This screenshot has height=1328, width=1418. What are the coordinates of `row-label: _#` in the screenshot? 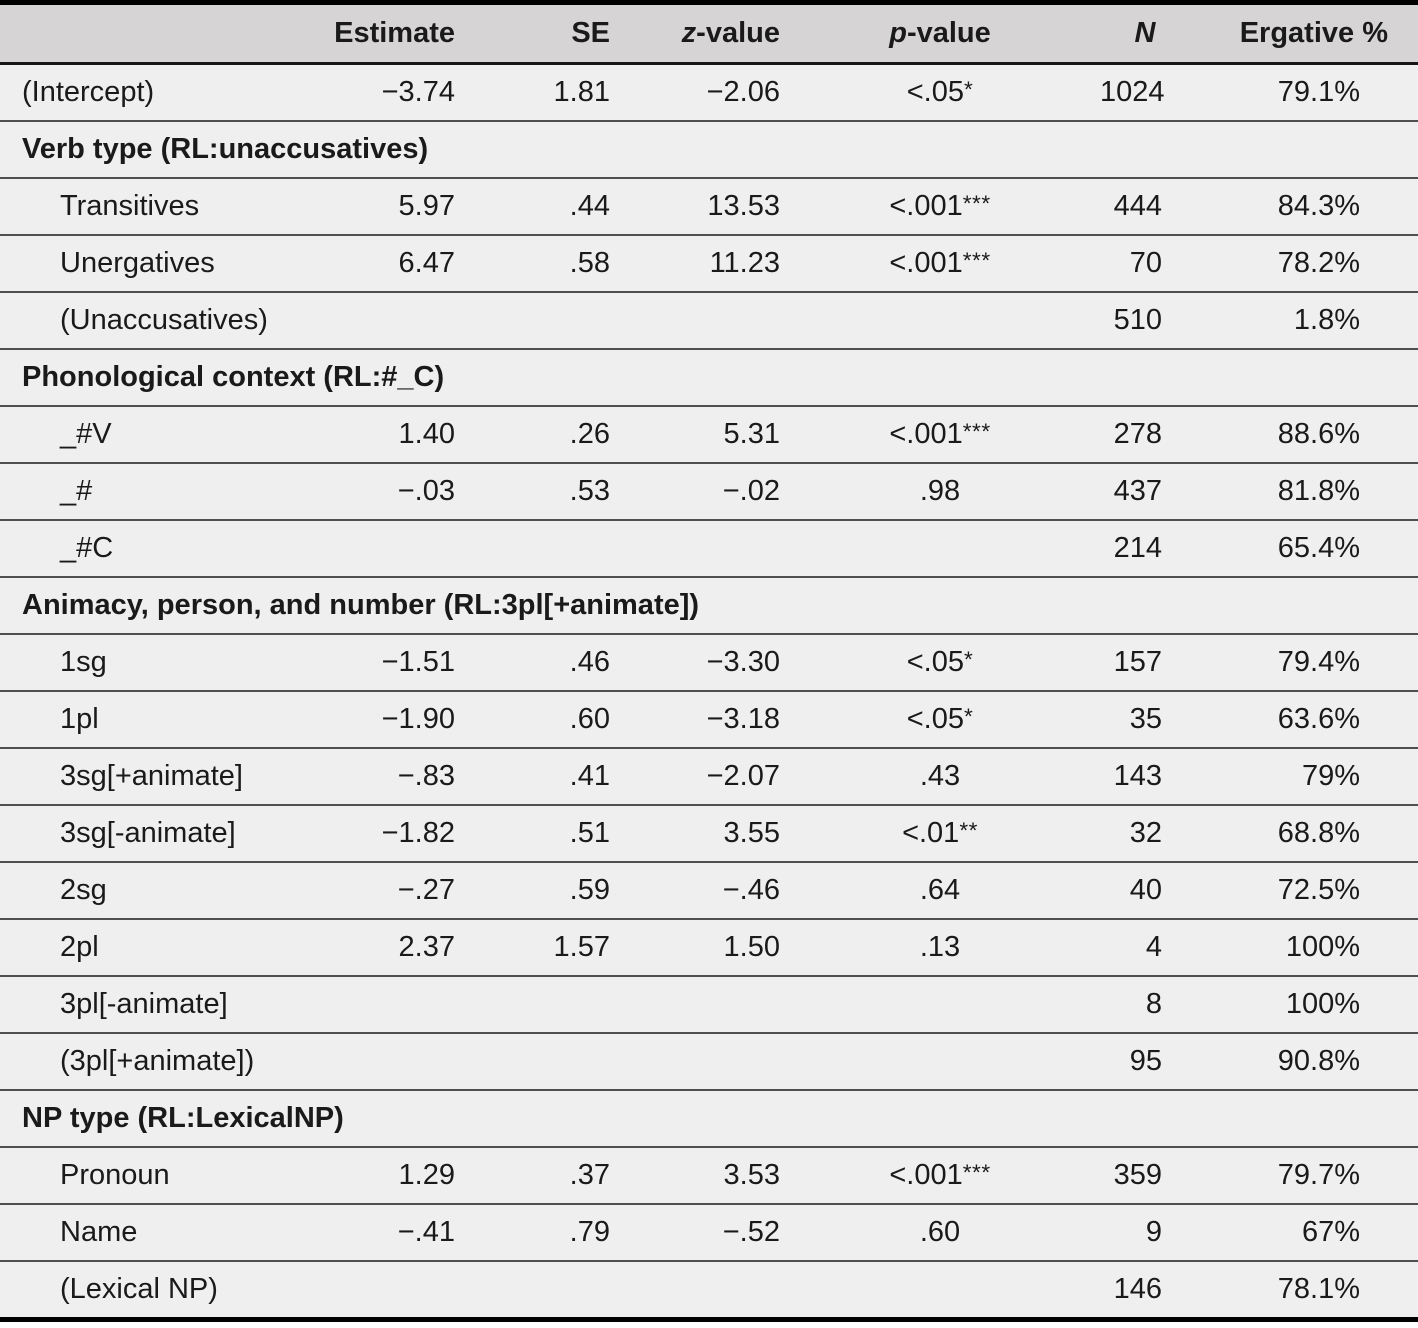 It's located at (150, 491).